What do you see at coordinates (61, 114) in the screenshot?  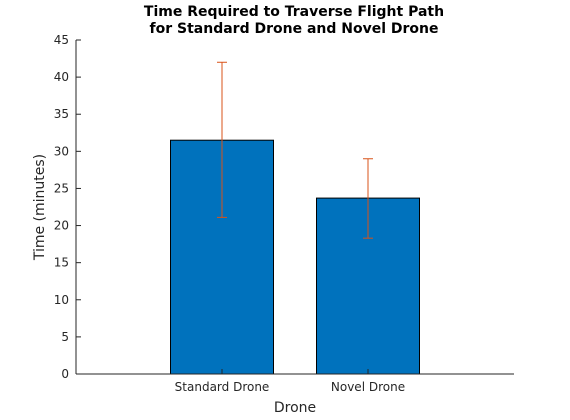 I see `y-tick-label: 35` at bounding box center [61, 114].